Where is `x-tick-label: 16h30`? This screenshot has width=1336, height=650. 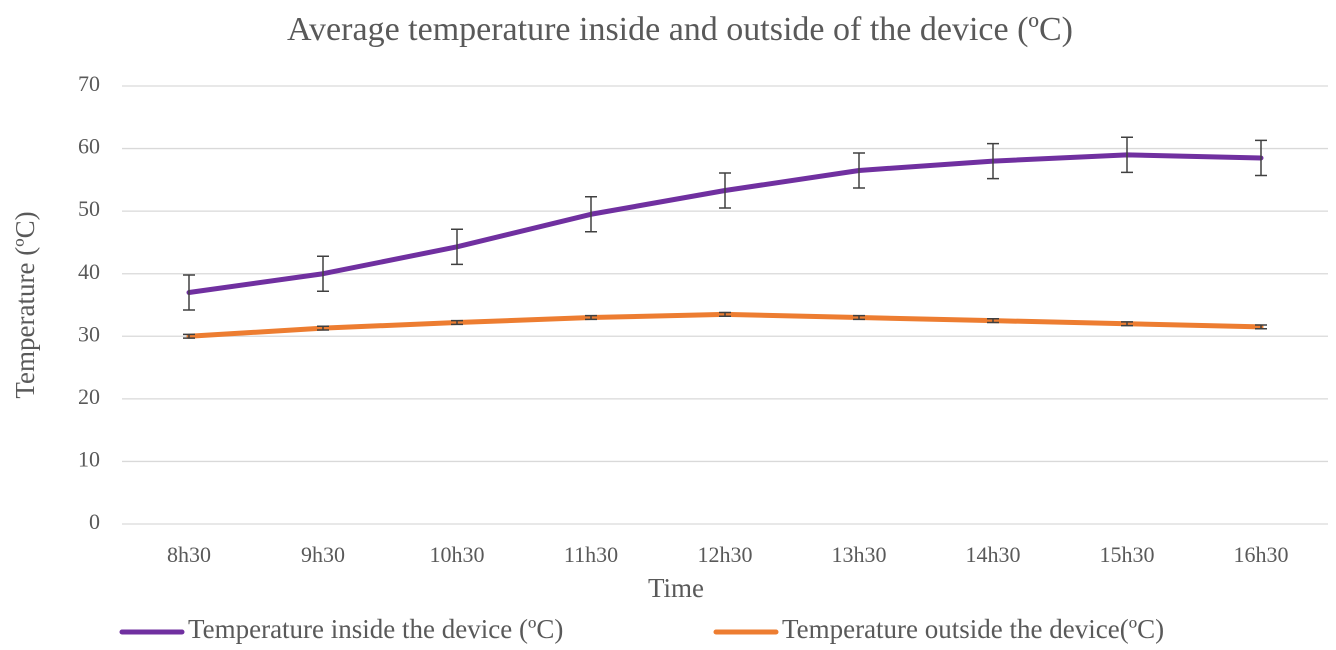
x-tick-label: 16h30 is located at coordinates (1261, 554).